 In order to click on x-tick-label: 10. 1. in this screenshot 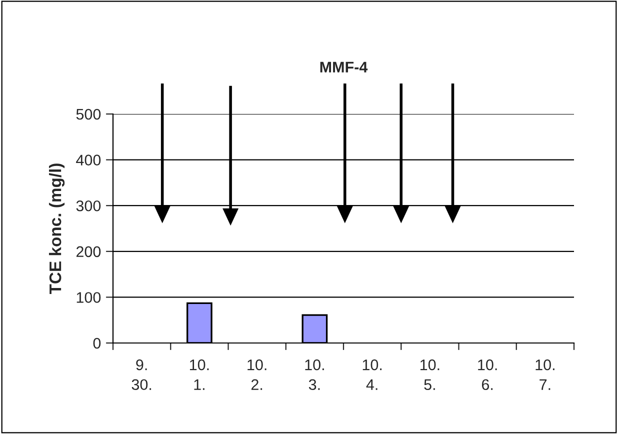, I will do `click(199, 374)`.